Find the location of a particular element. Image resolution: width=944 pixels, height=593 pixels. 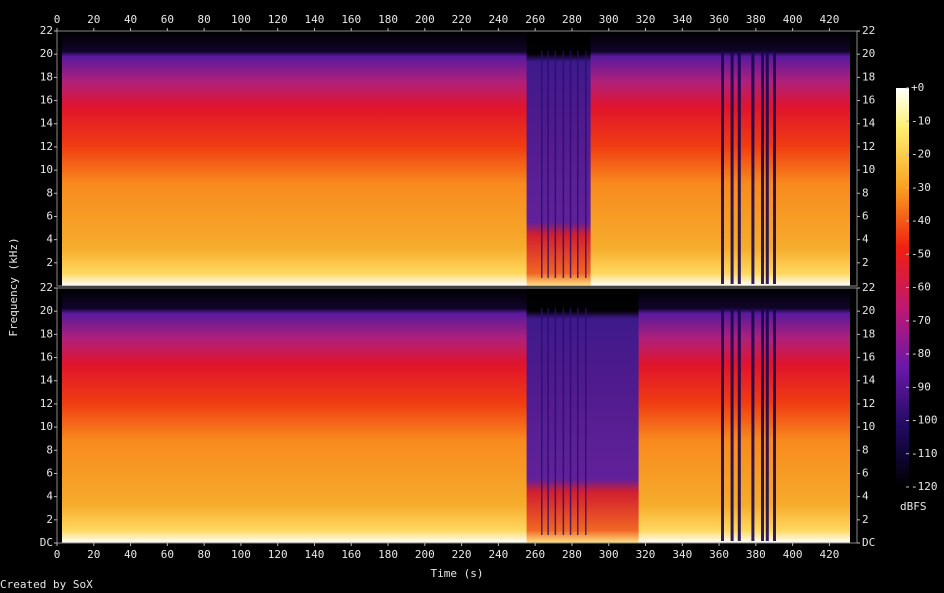

colorbar-tick-label: -110 is located at coordinates (924, 453).